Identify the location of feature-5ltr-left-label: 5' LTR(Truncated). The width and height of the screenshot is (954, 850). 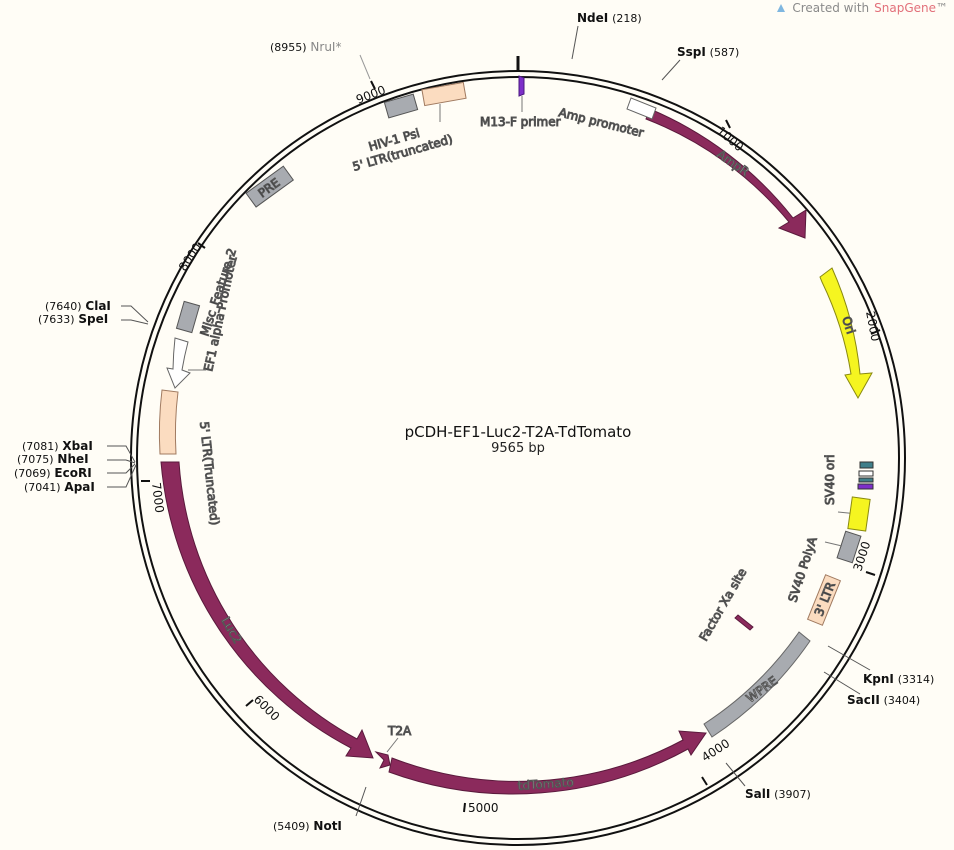
(209, 473).